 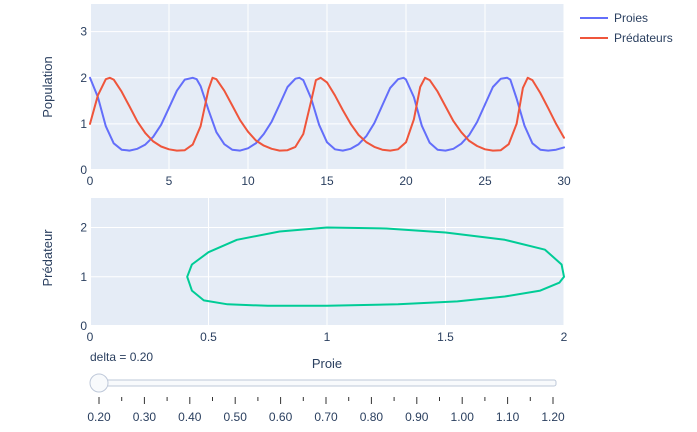 I want to click on slider-handle, so click(x=99, y=383).